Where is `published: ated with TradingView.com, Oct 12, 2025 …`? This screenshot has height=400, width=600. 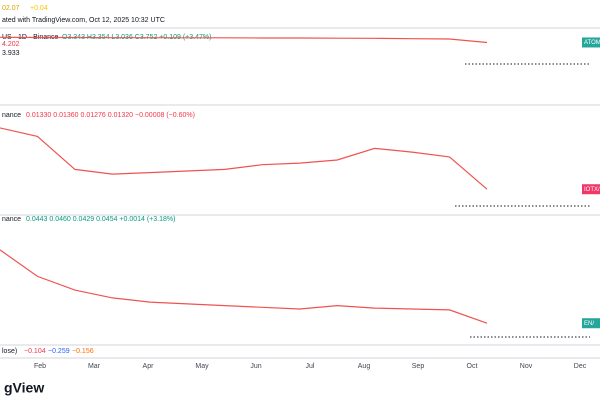
published: ated with TradingView.com, Oct 12, 2025 … is located at coordinates (83, 20).